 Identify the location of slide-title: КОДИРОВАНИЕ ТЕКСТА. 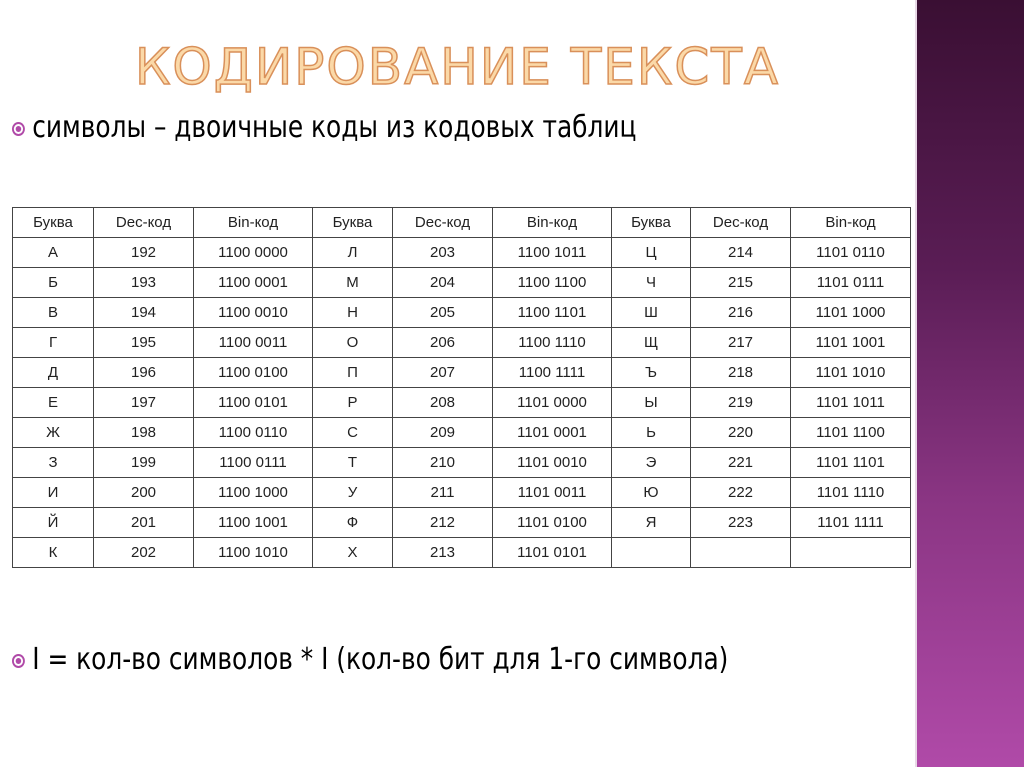
(457, 67).